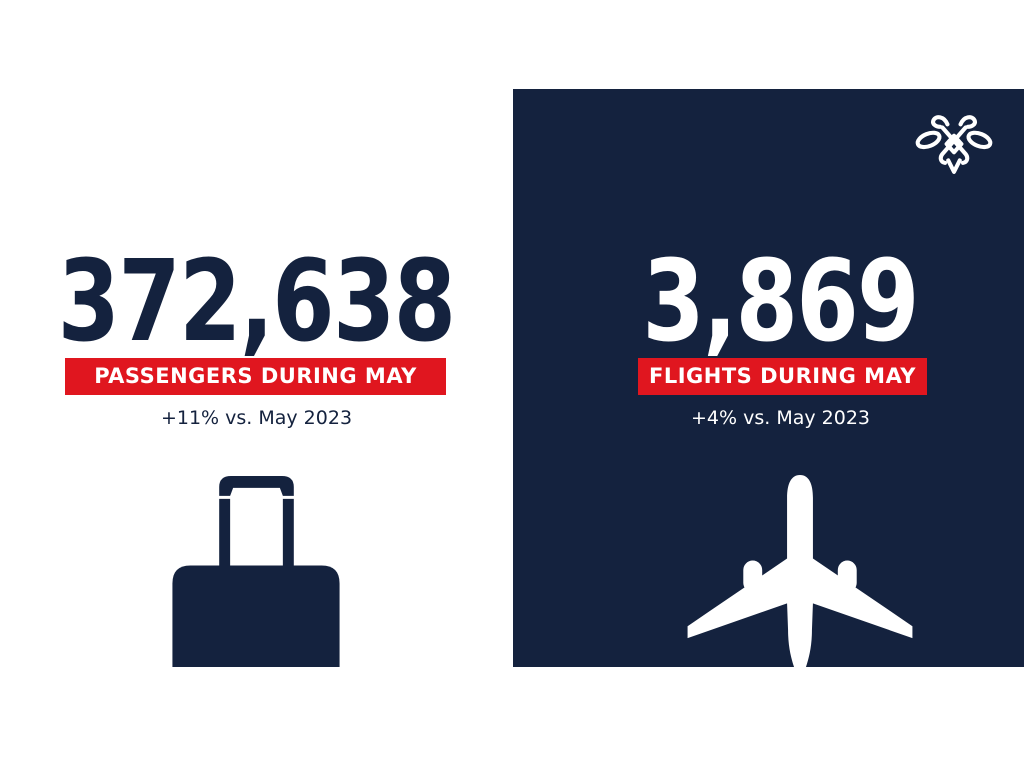  I want to click on flights-value: 3,869, so click(781, 302).